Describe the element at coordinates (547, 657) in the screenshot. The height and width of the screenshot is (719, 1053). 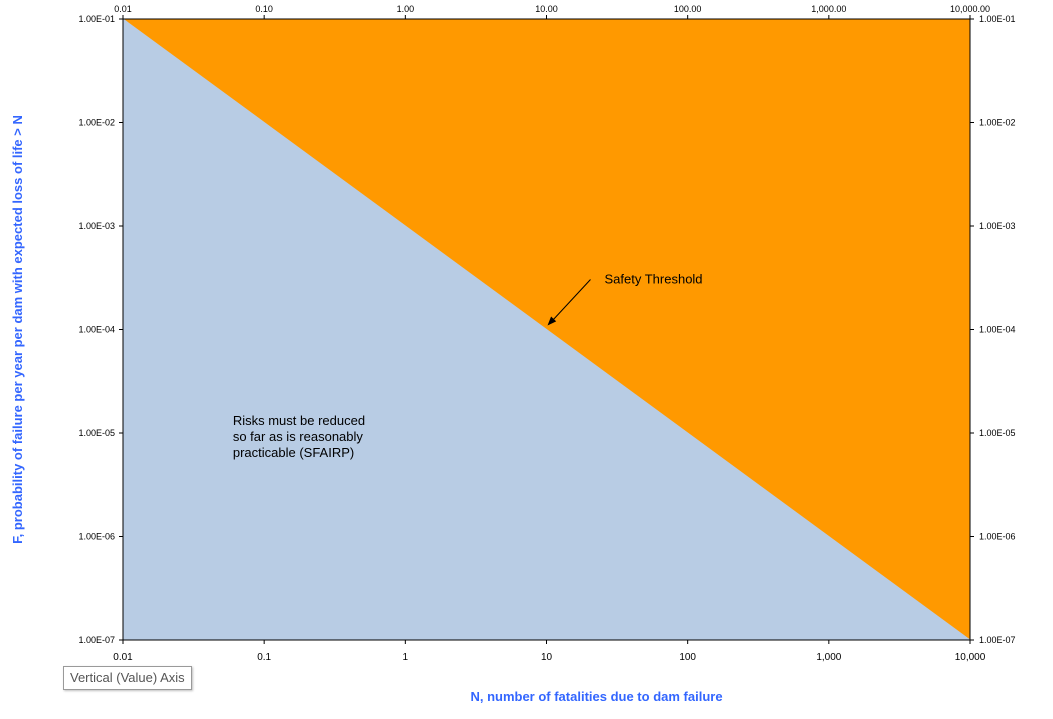
I see `x-tick-label: 10` at that location.